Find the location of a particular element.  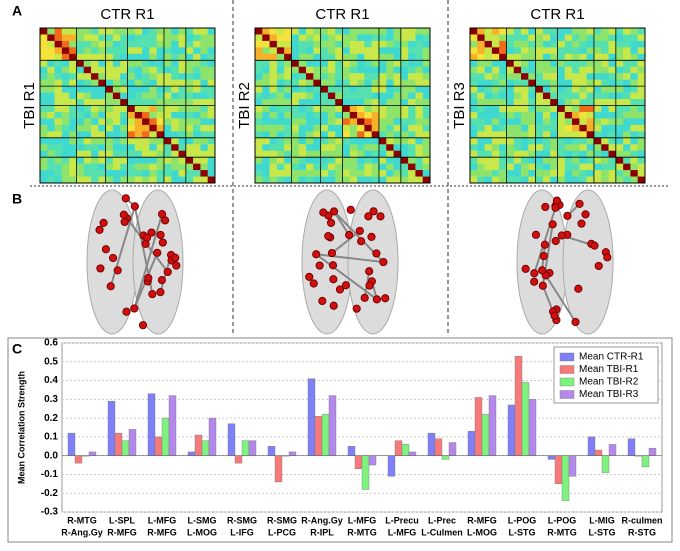

y-tick-label: 0.4 is located at coordinates (51, 380).